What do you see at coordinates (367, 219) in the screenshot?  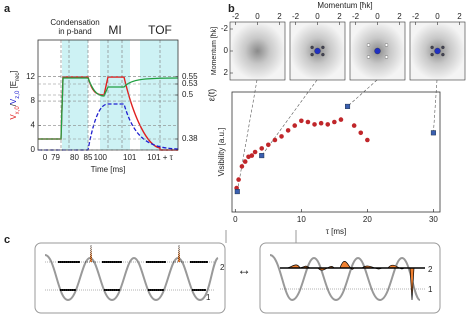 I see `x-tick-label: 20` at bounding box center [367, 219].